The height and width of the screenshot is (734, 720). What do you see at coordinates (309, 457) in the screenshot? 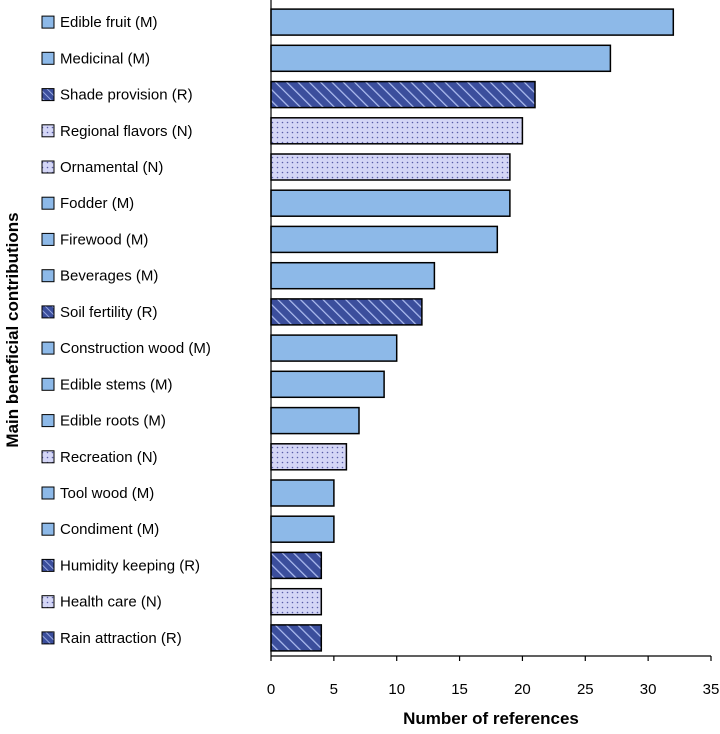
I see `bar-recreation` at bounding box center [309, 457].